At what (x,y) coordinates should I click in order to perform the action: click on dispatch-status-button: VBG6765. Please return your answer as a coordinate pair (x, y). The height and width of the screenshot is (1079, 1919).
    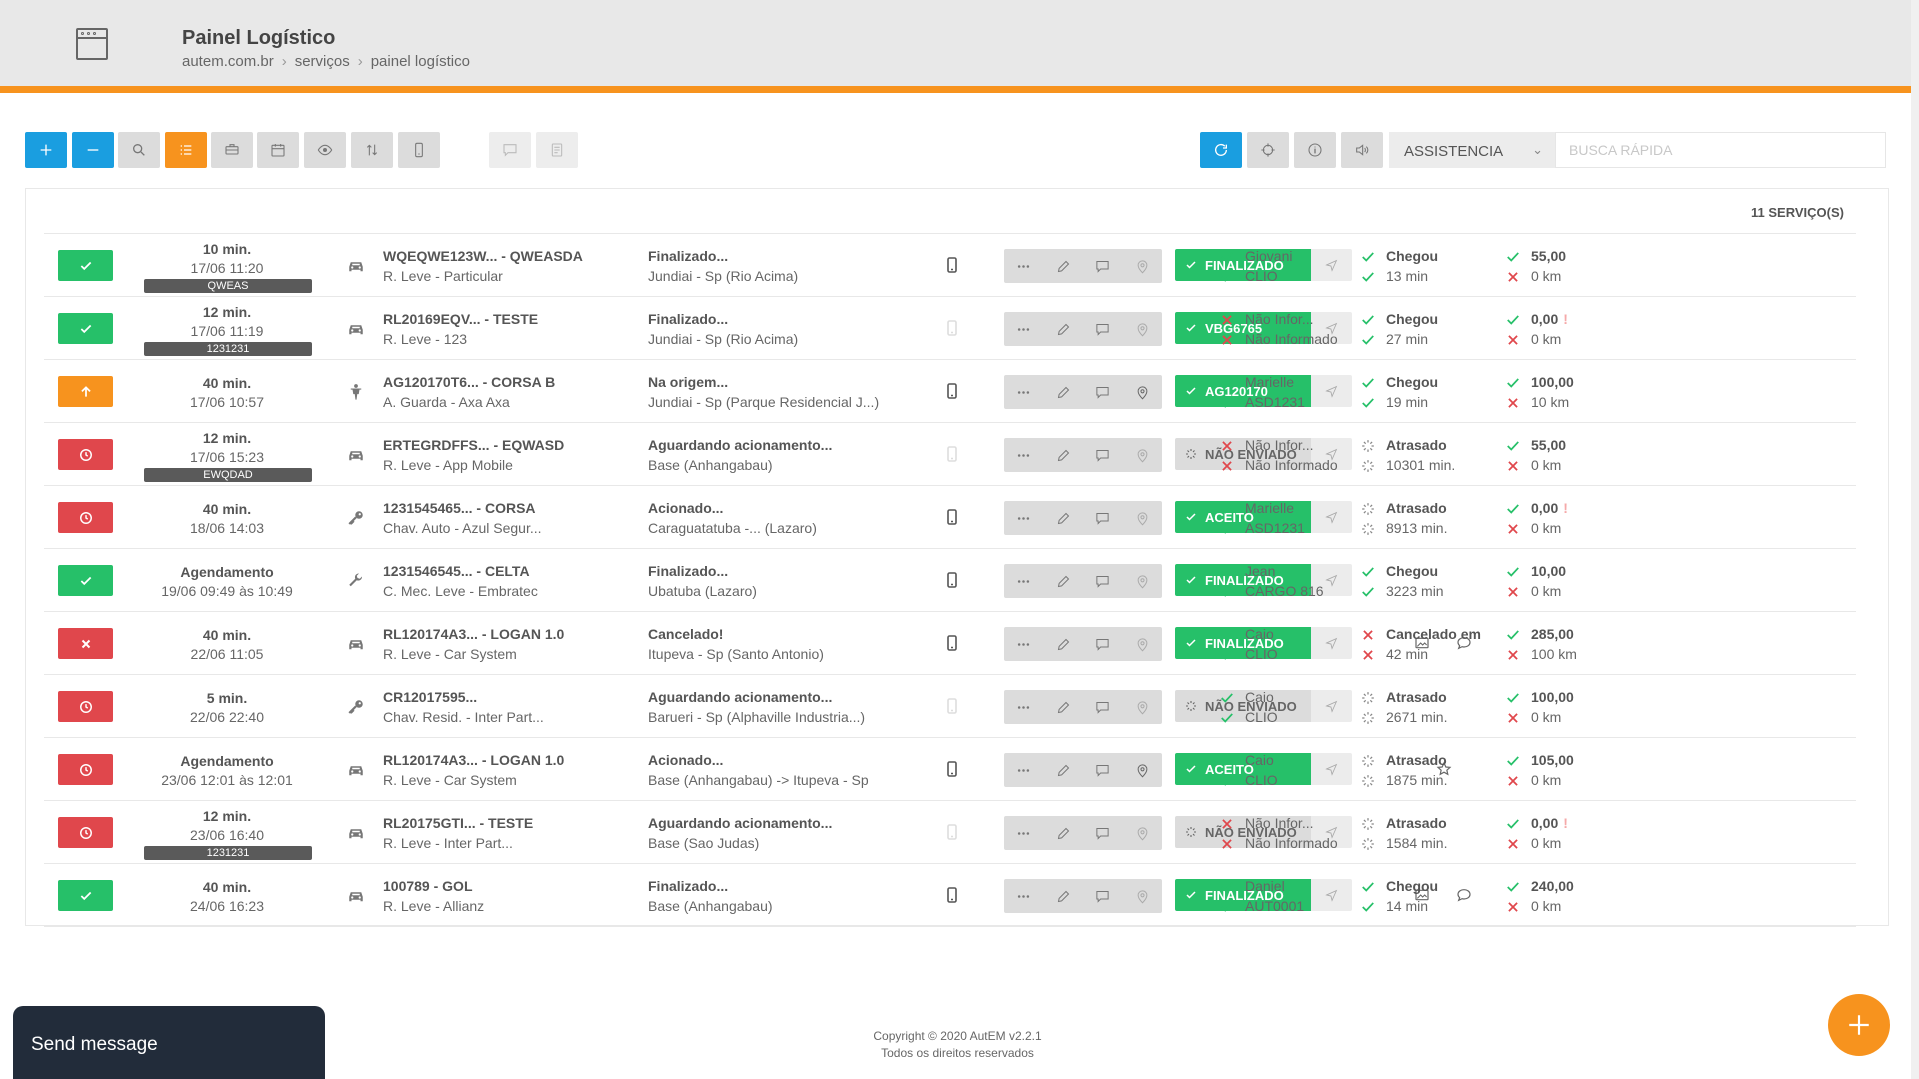
    Looking at the image, I should click on (1243, 328).